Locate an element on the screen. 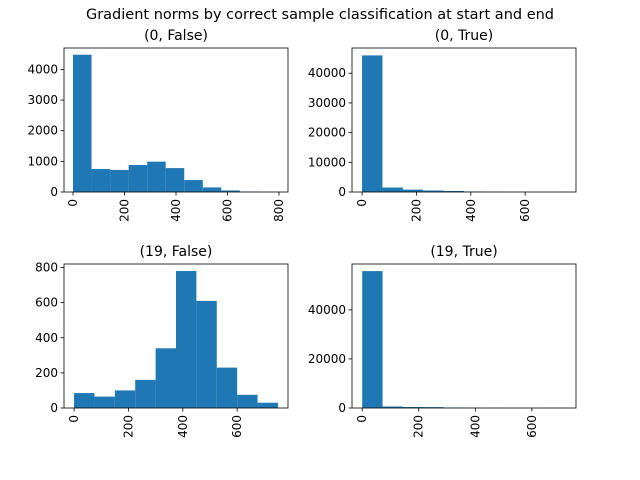 This screenshot has width=640, height=480. y-tick-label: 3000 is located at coordinates (42, 100).